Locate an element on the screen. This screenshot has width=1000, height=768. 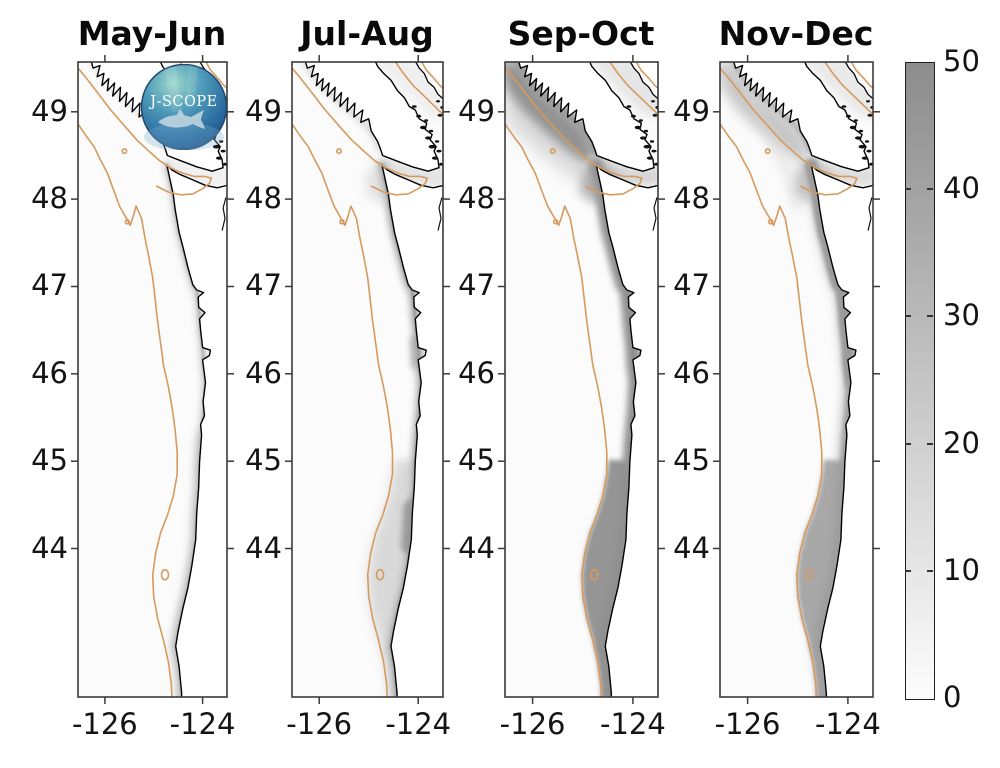
jscope-logo: J-SCOPE is located at coordinates (184, 107).